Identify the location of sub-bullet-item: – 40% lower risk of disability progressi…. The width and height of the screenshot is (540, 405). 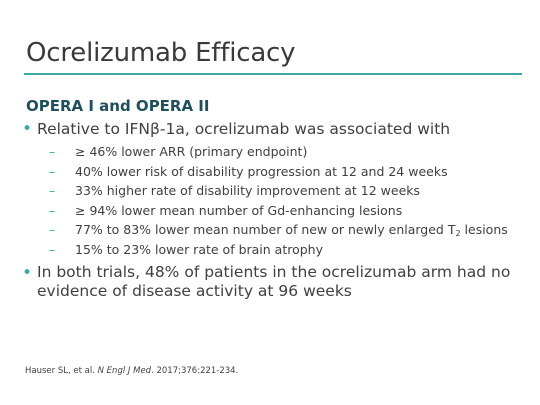
(272, 172).